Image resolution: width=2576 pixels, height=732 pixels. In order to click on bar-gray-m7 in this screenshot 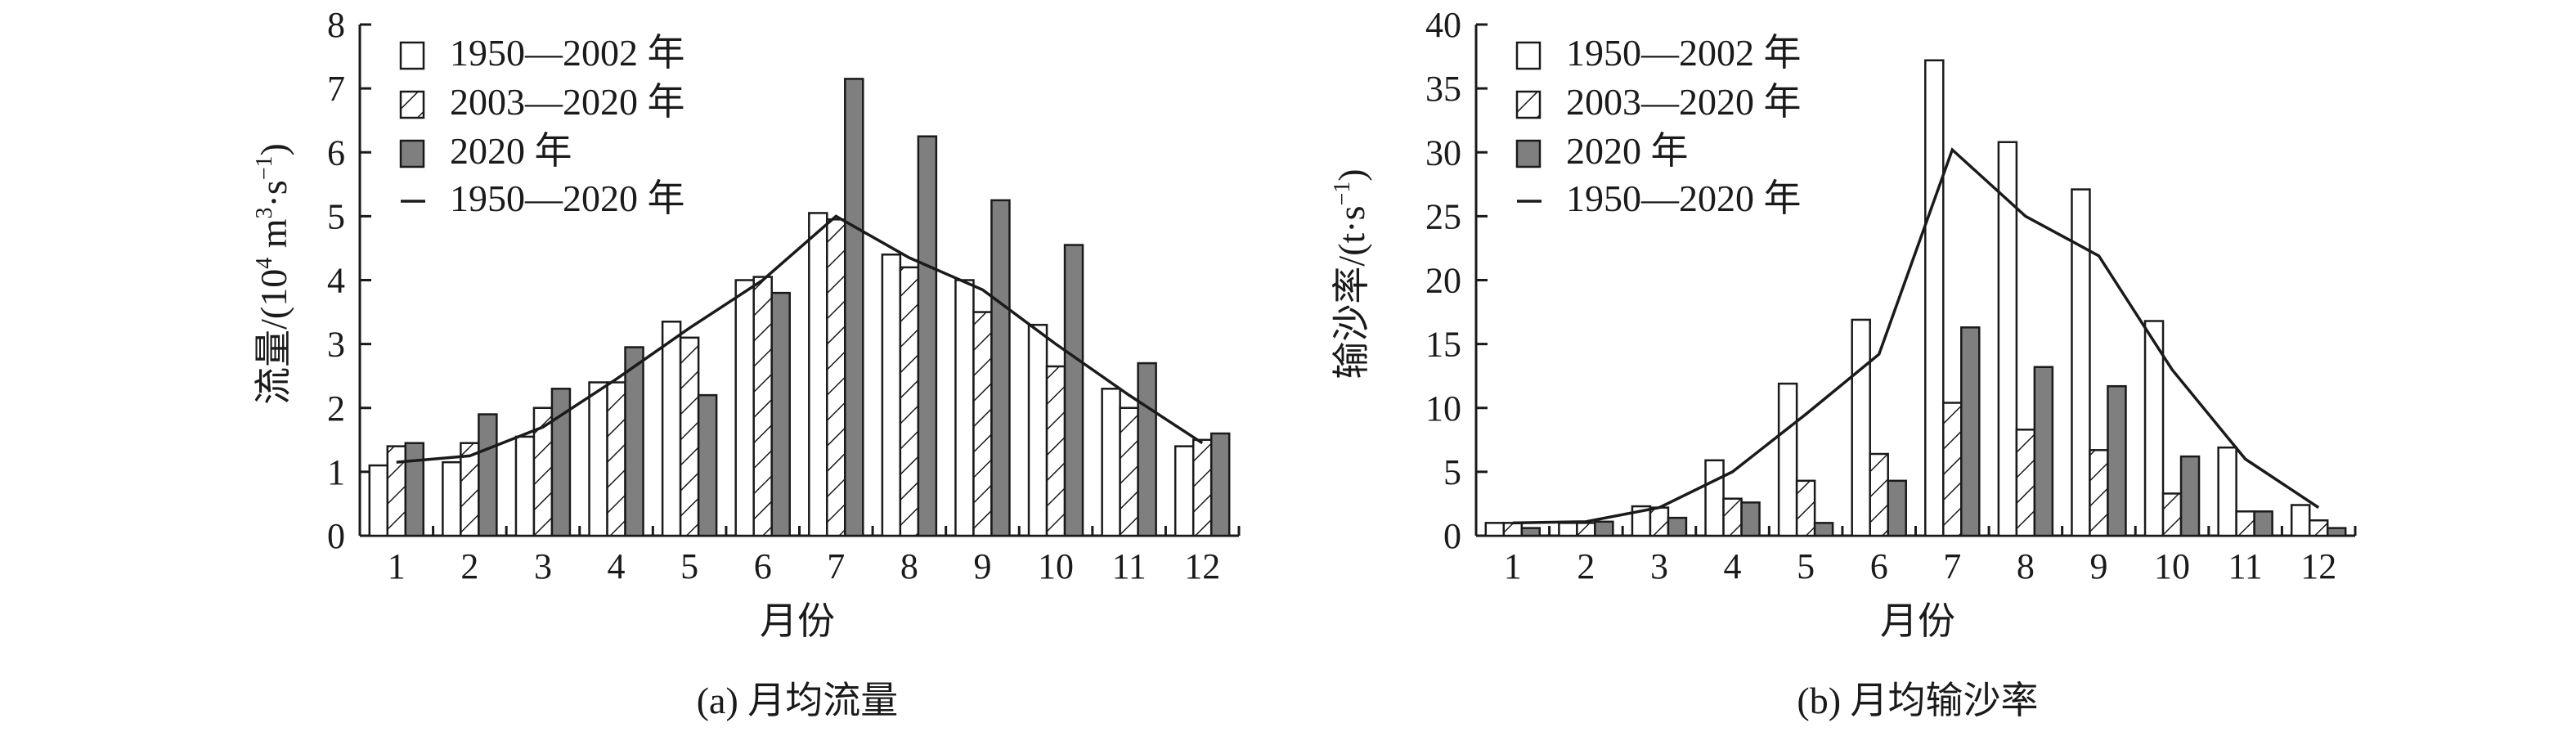, I will do `click(1970, 431)`.